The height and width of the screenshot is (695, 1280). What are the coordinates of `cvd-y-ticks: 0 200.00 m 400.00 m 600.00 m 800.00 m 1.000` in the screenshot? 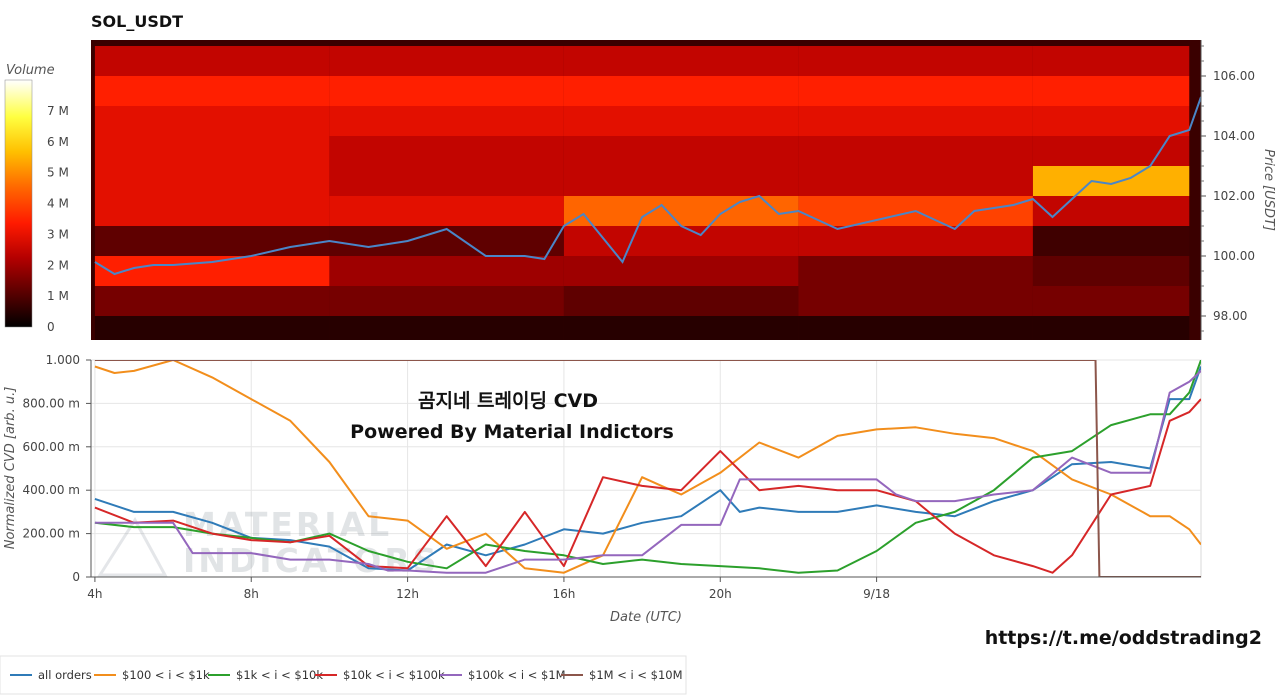 It's located at (57, 468).